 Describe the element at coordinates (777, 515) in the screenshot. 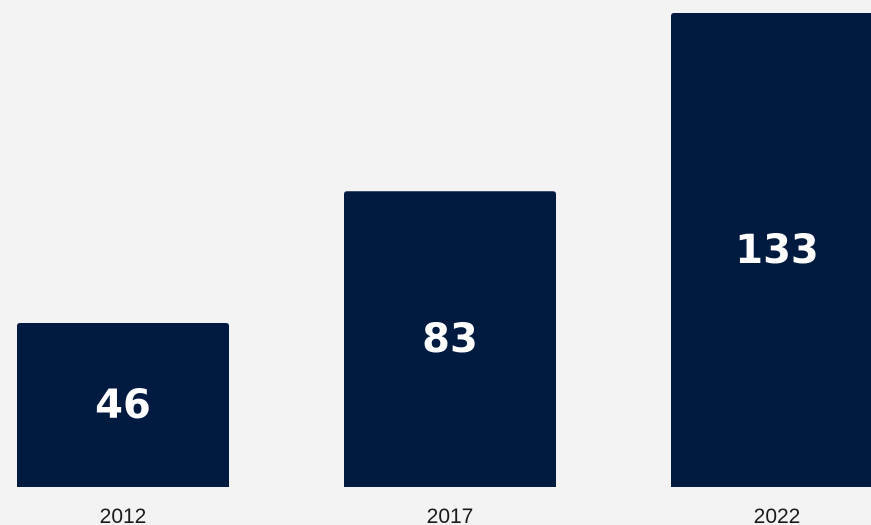

I see `x-tick-label-2022: 2022` at that location.